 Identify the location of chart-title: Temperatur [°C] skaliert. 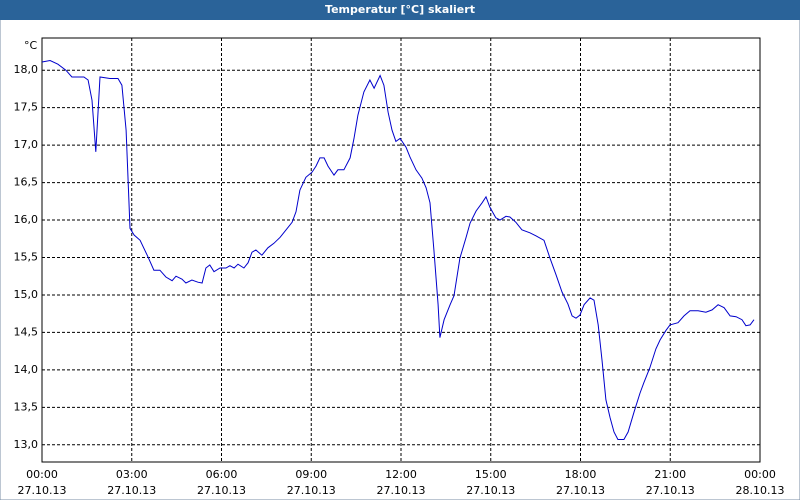
(400, 9).